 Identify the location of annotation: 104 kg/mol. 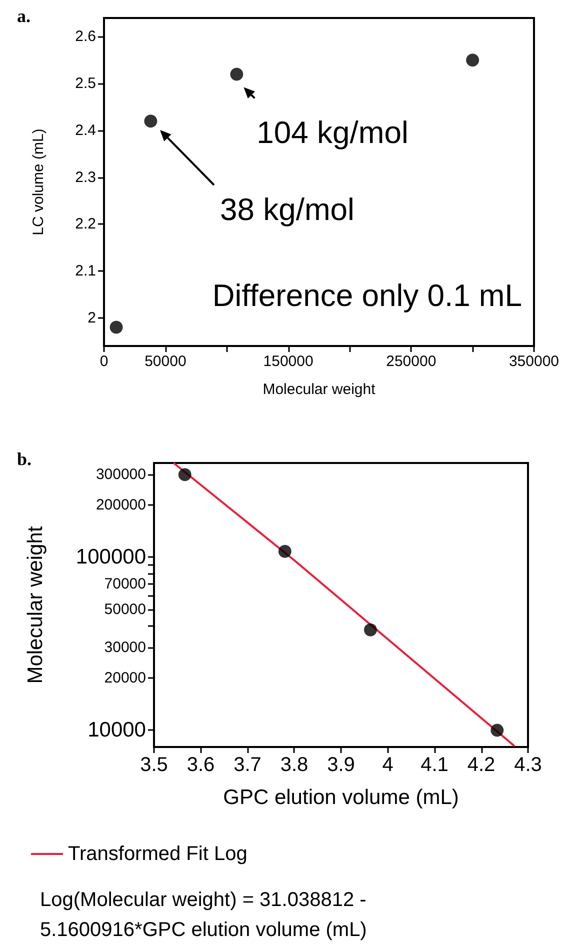
(332, 132).